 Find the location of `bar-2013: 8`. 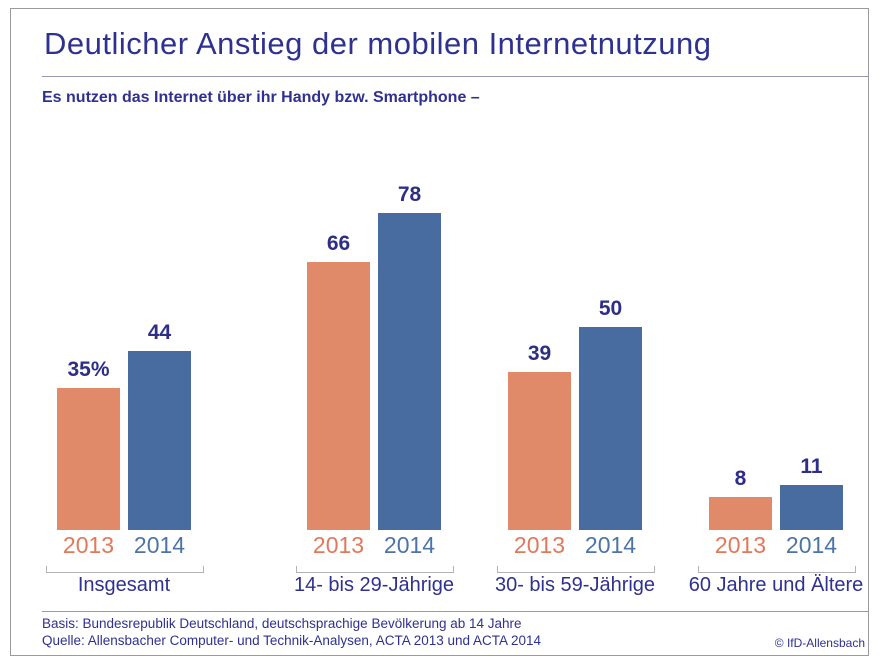

bar-2013: 8 is located at coordinates (740, 498).